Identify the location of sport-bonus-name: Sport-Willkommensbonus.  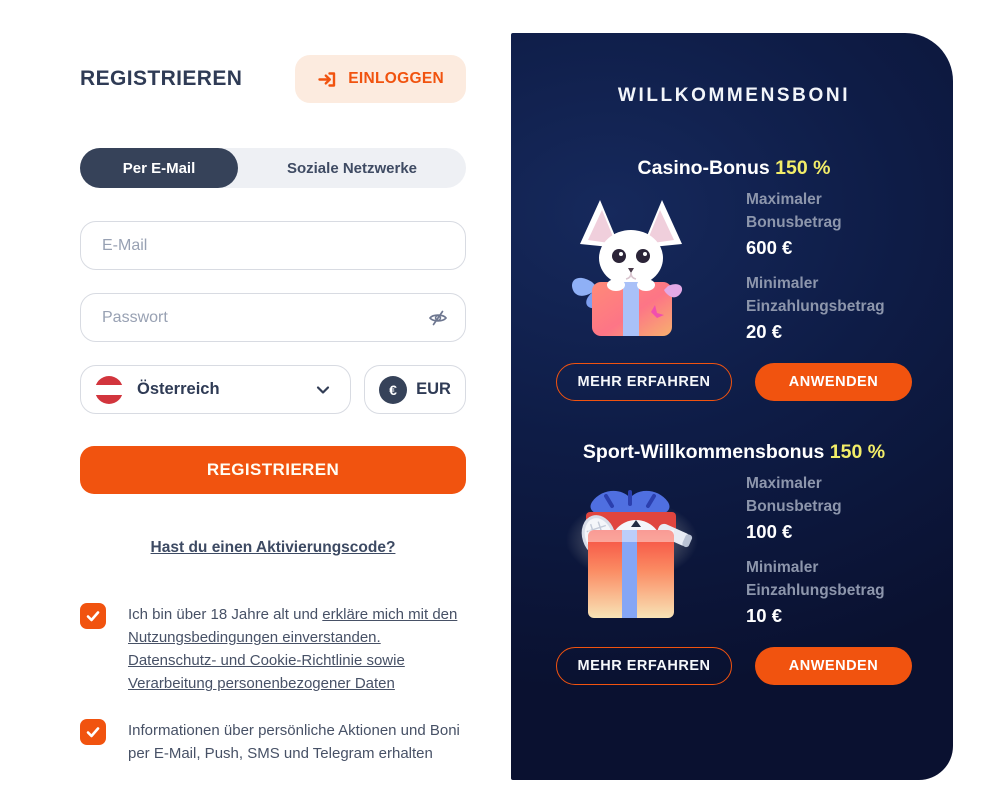
(703, 452).